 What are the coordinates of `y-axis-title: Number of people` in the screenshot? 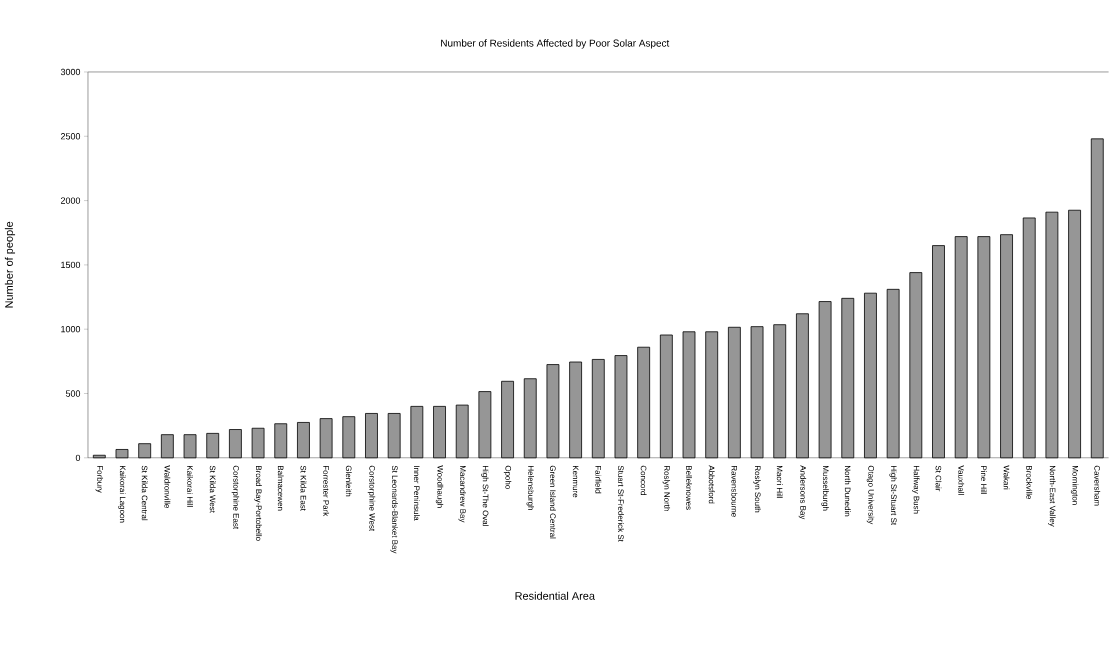 It's located at (10, 264).